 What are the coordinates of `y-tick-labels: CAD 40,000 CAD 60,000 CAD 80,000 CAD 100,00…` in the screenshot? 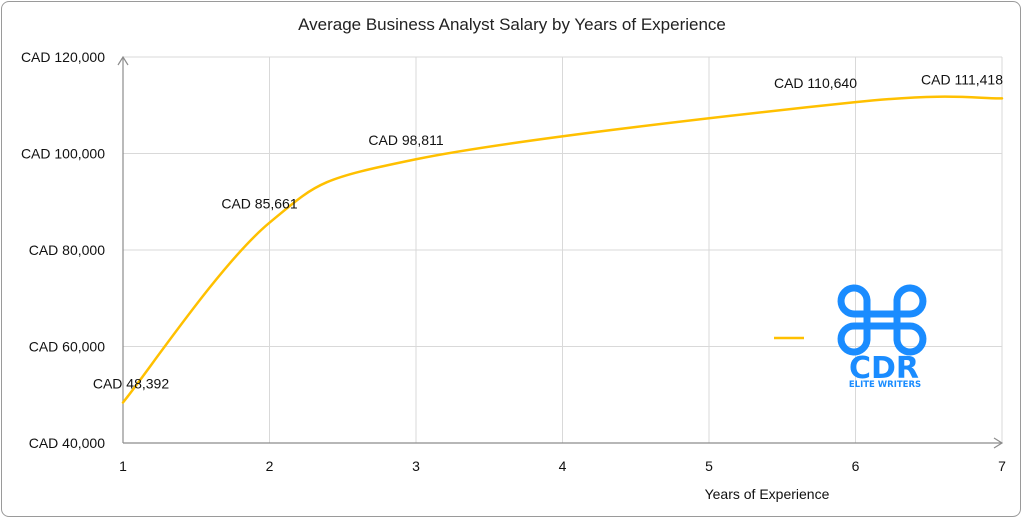 It's located at (63, 250).